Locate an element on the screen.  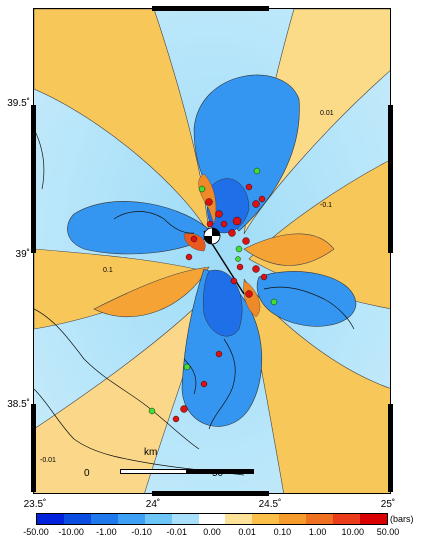
colorbar-tick-label: 10.00 is located at coordinates (353, 532).